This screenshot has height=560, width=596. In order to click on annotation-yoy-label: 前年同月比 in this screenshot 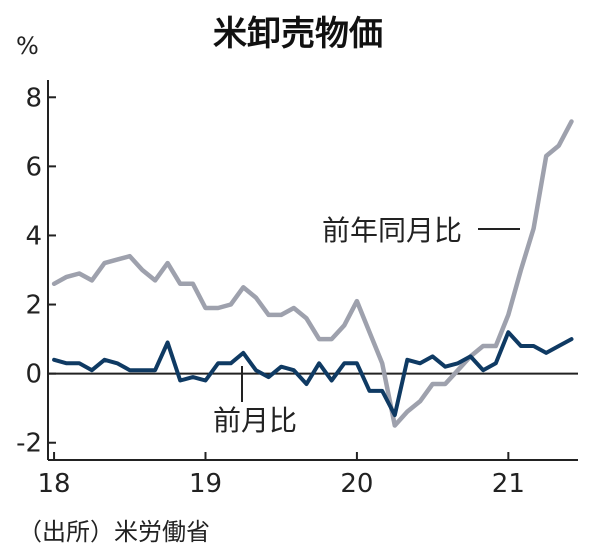, I will do `click(392, 230)`.